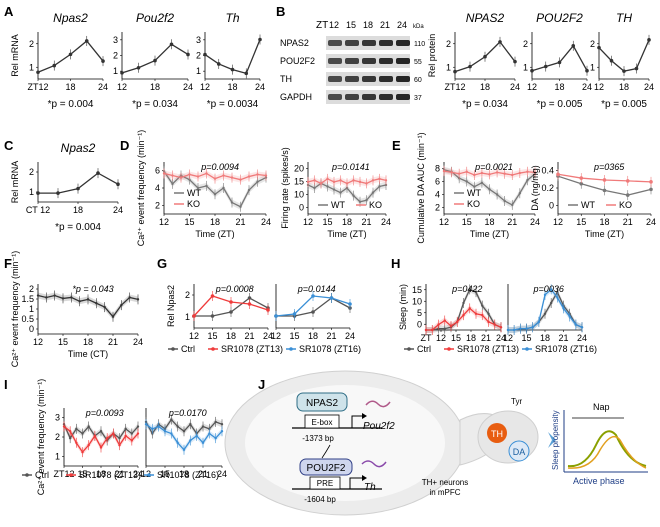 The height and width of the screenshot is (527, 660). I want to click on blot-kda: 110, so click(419, 44).